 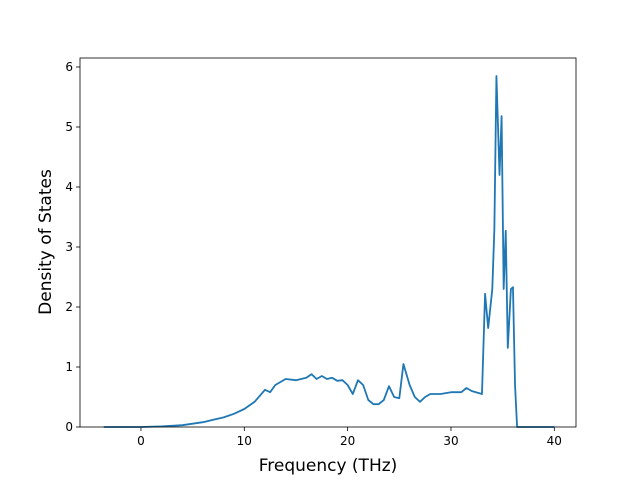 What do you see at coordinates (69, 427) in the screenshot?
I see `y-tick-label: 0` at bounding box center [69, 427].